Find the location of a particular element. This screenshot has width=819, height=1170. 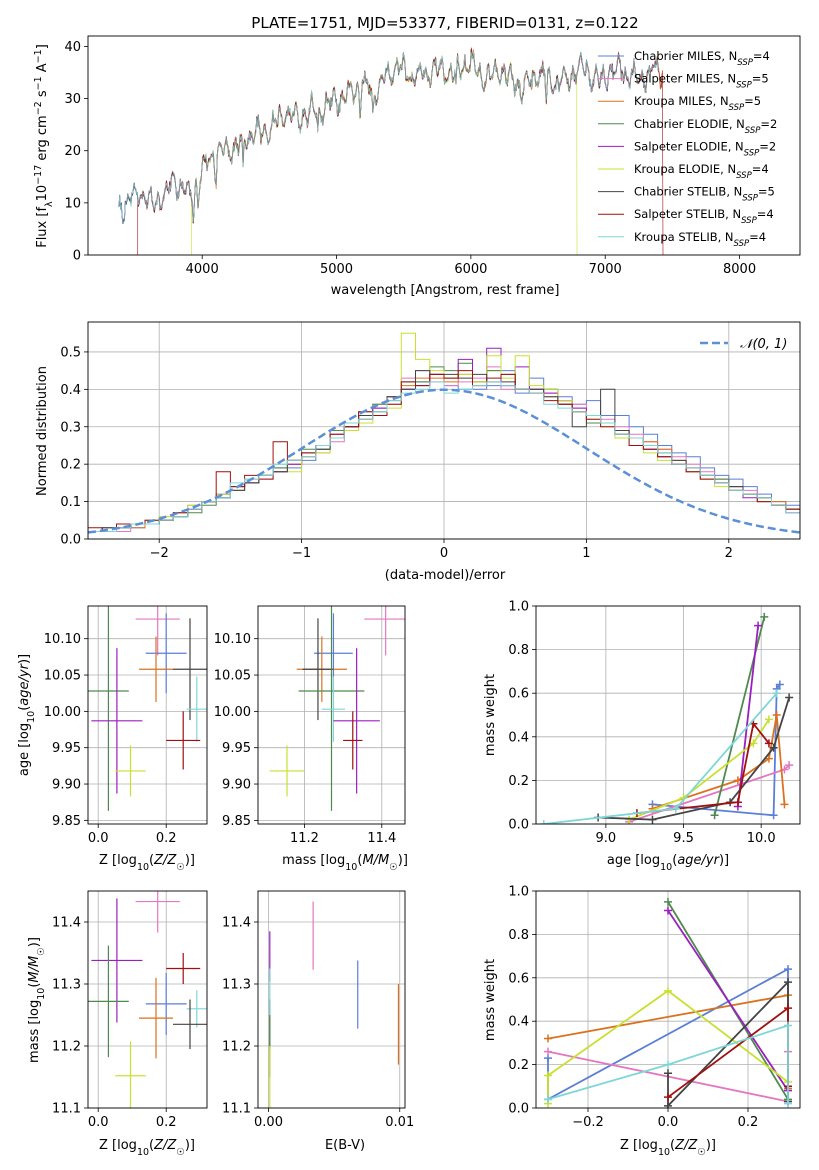

age_vs_mass-xtick-label: 11.2 is located at coordinates (304, 838).